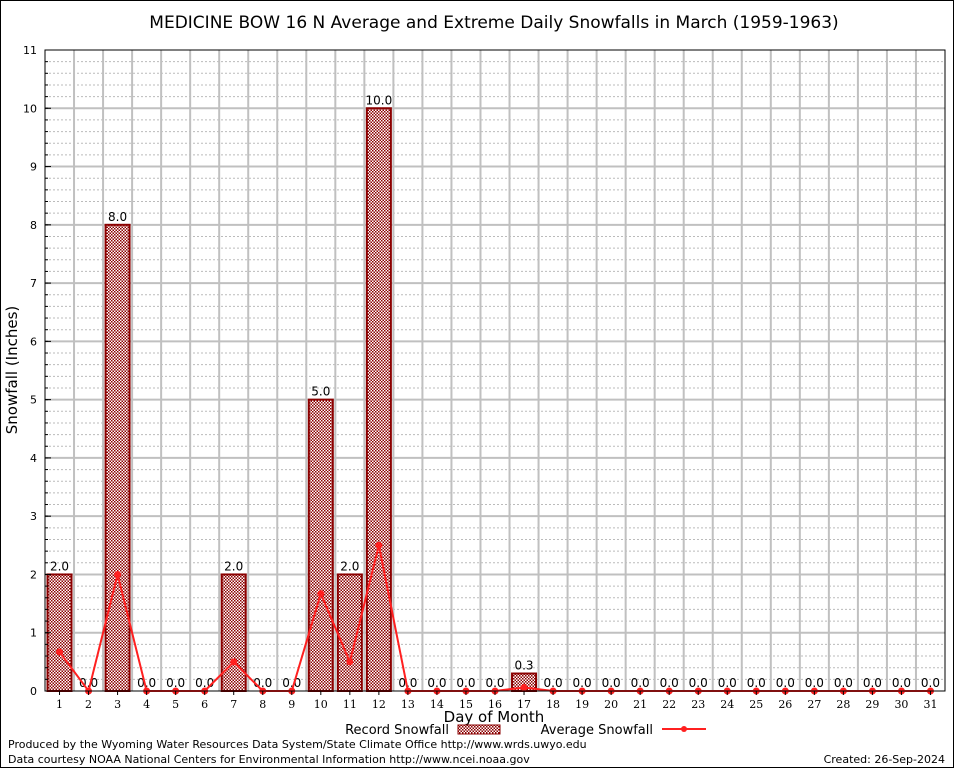 Image resolution: width=954 pixels, height=768 pixels. Describe the element at coordinates (523, 666) in the screenshot. I see `bar-value-label: 0.3` at that location.